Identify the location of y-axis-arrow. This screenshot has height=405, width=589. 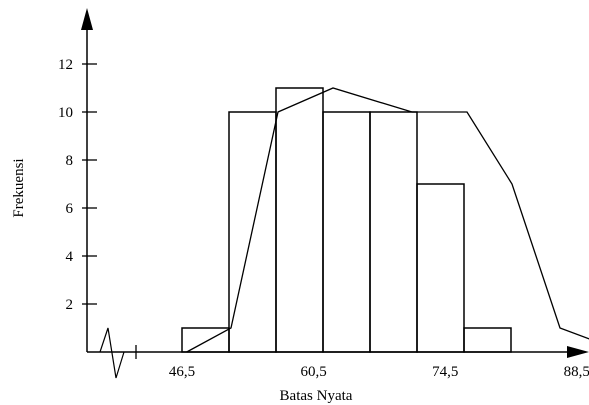
(87, 19).